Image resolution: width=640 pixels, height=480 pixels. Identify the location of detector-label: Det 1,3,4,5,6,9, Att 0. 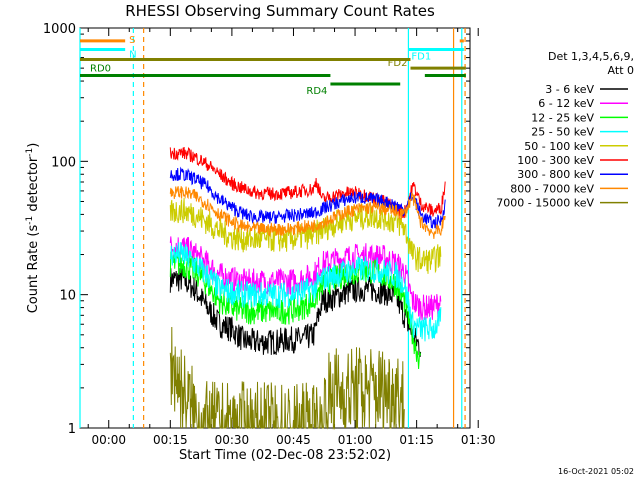
(590, 63).